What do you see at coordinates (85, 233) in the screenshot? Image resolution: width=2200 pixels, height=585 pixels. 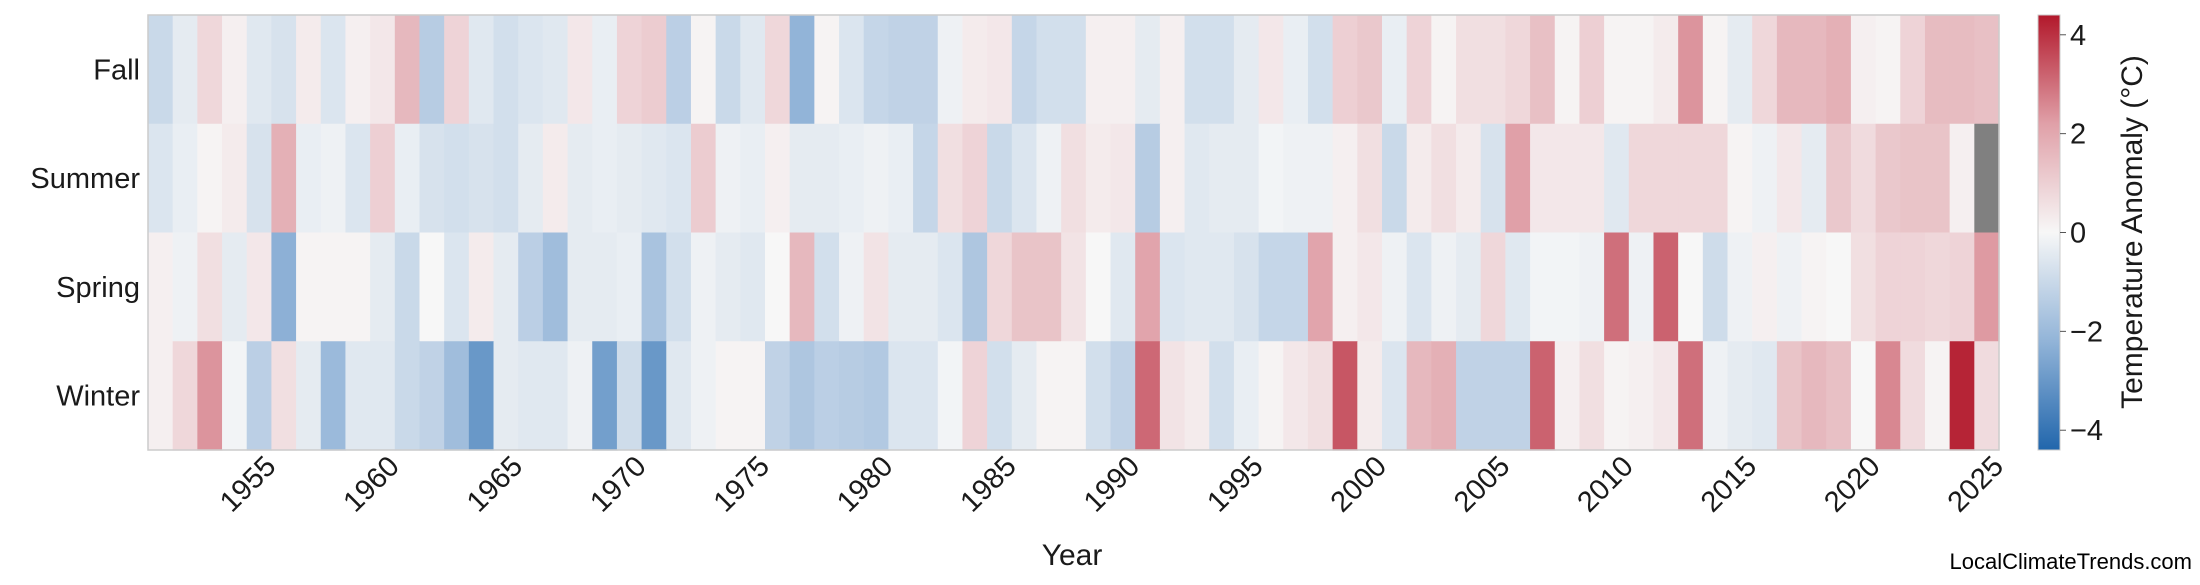 I see `row-labels: Fall Summer Spring Winter` at bounding box center [85, 233].